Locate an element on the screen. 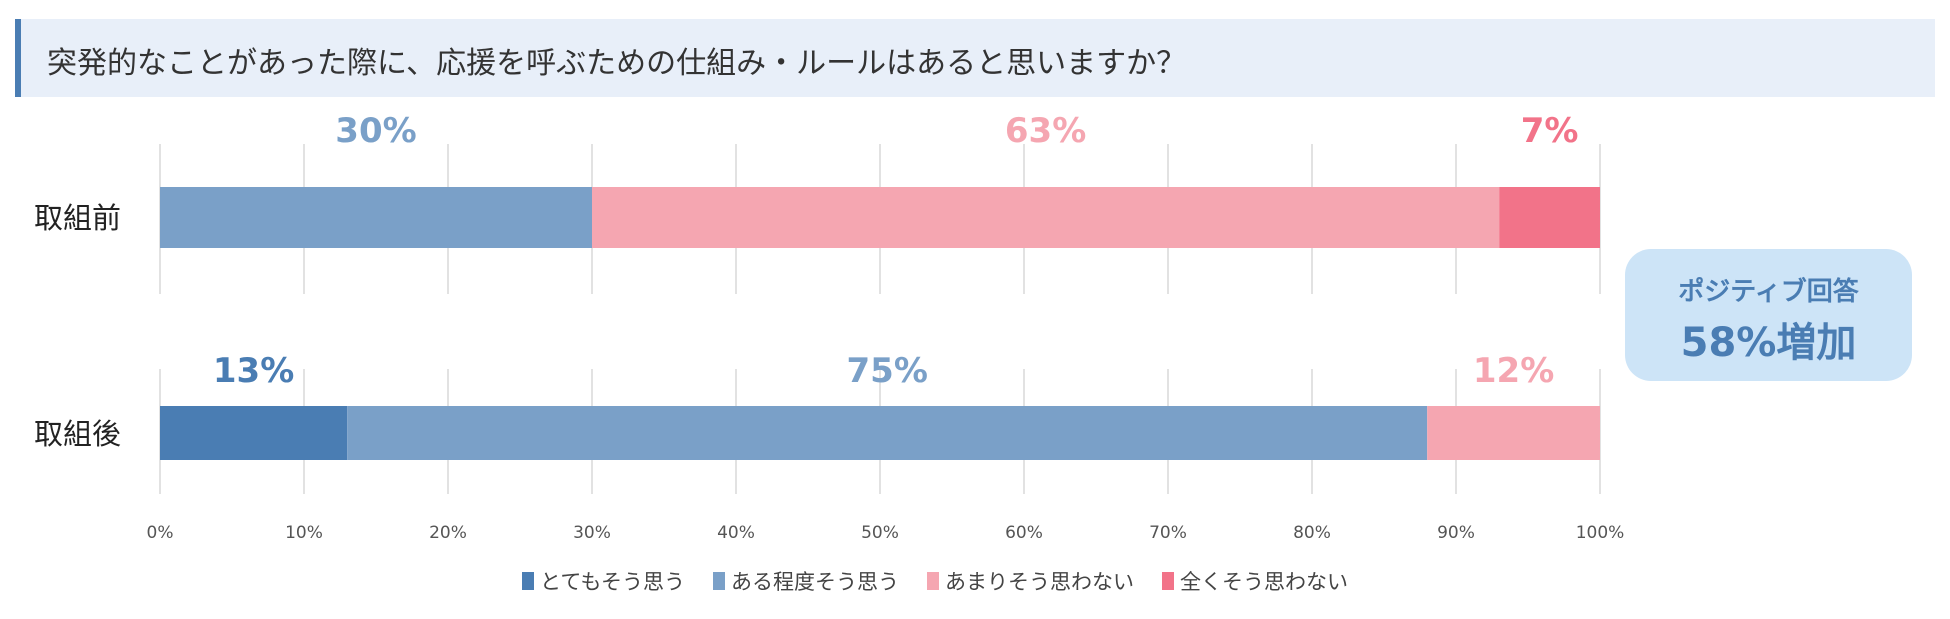 The image size is (1950, 619). legend-item: とてもそう思う is located at coordinates (603, 581).